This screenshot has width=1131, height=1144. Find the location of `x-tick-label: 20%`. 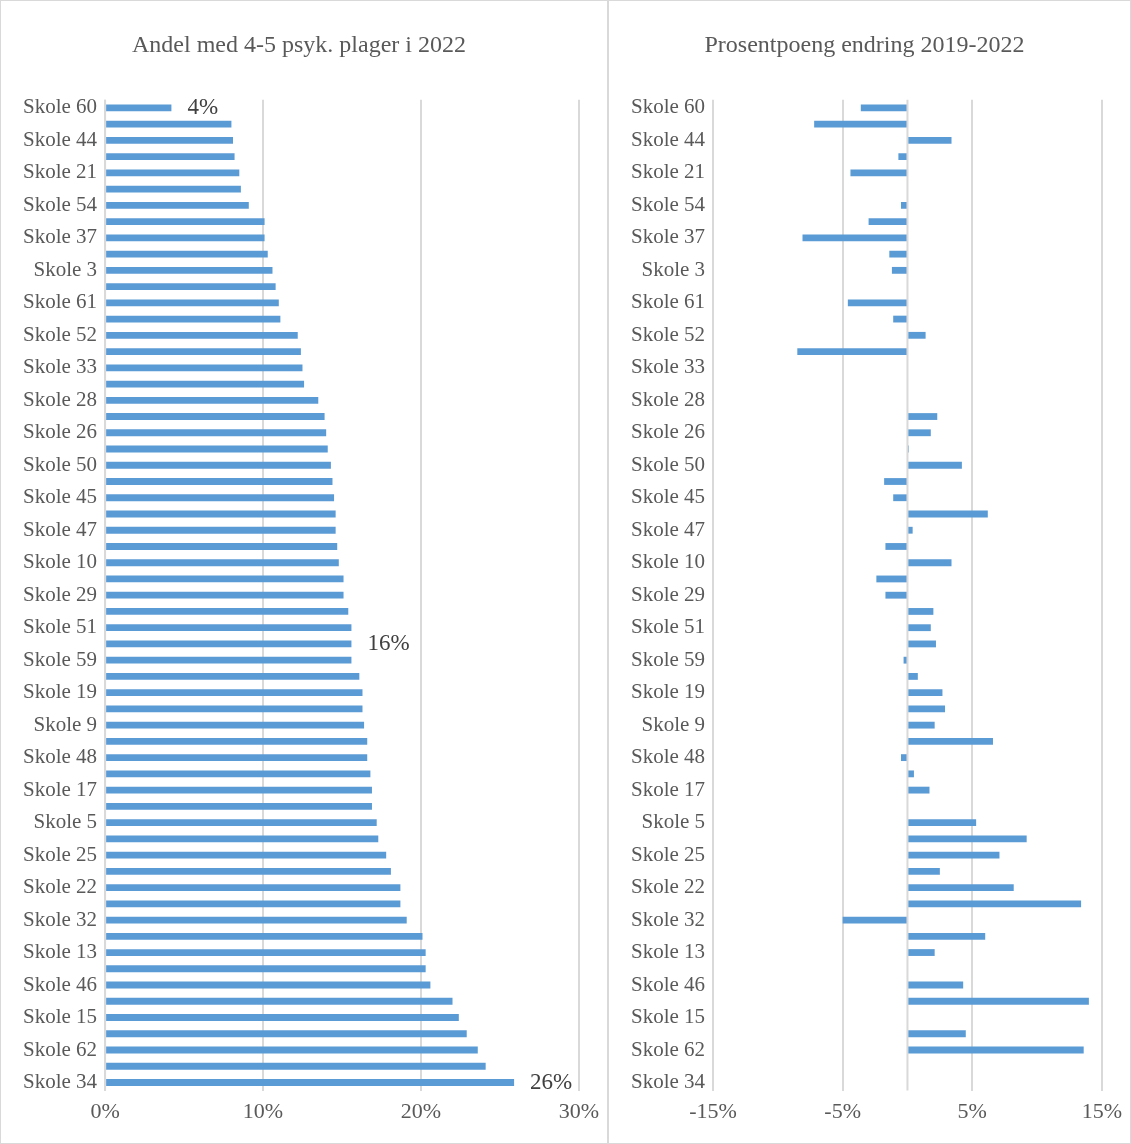

x-tick-label: 20% is located at coordinates (421, 1110).